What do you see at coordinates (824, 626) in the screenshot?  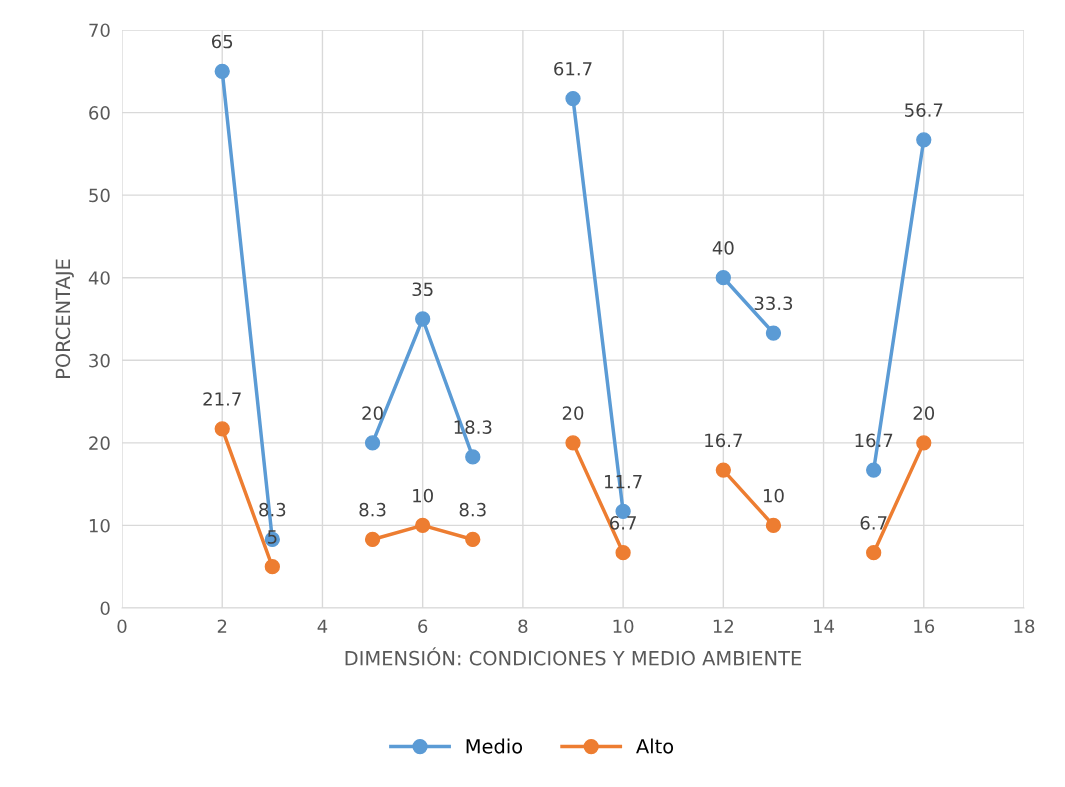 I see `x-tick-label: 14` at bounding box center [824, 626].